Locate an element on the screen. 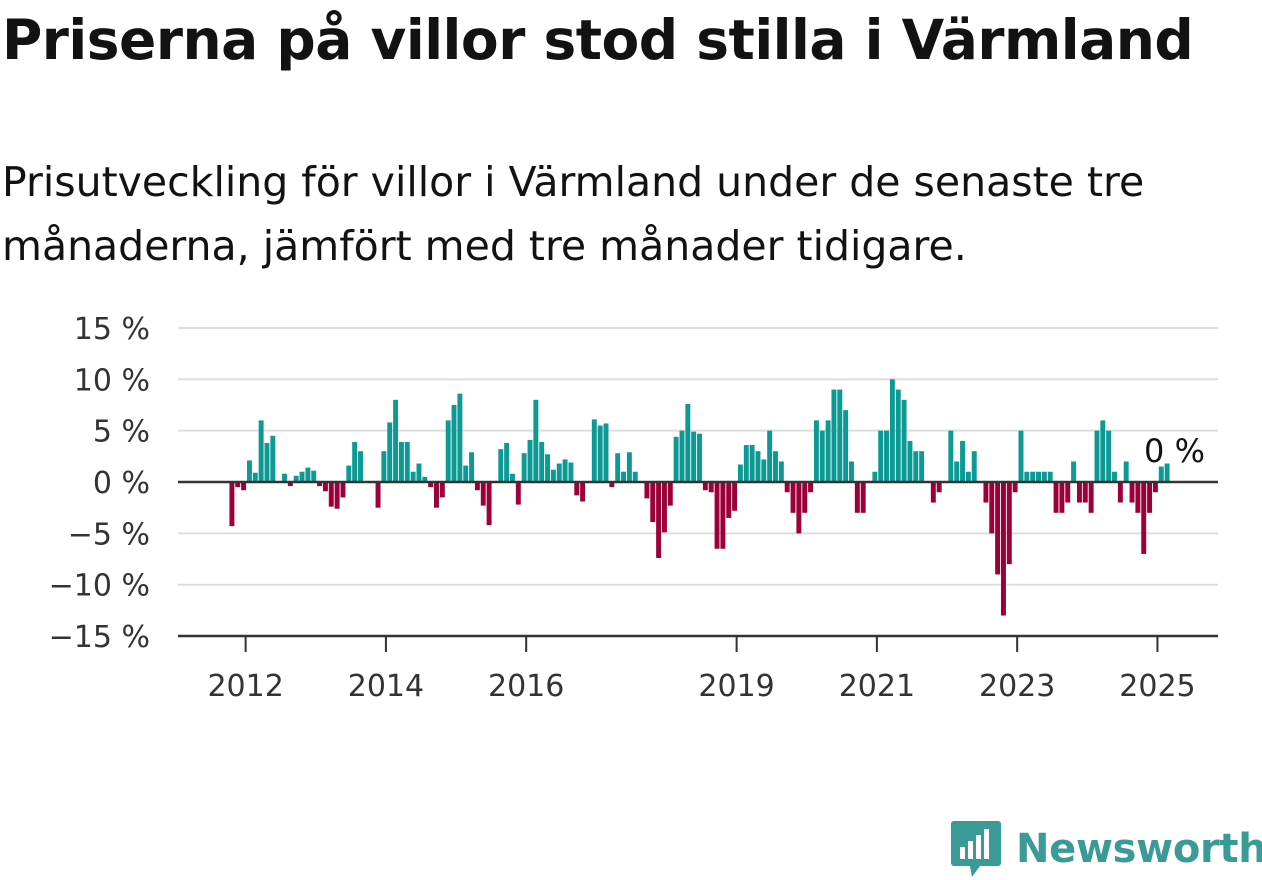 The image size is (1262, 880). y-tick-label: 15 % is located at coordinates (112, 329).